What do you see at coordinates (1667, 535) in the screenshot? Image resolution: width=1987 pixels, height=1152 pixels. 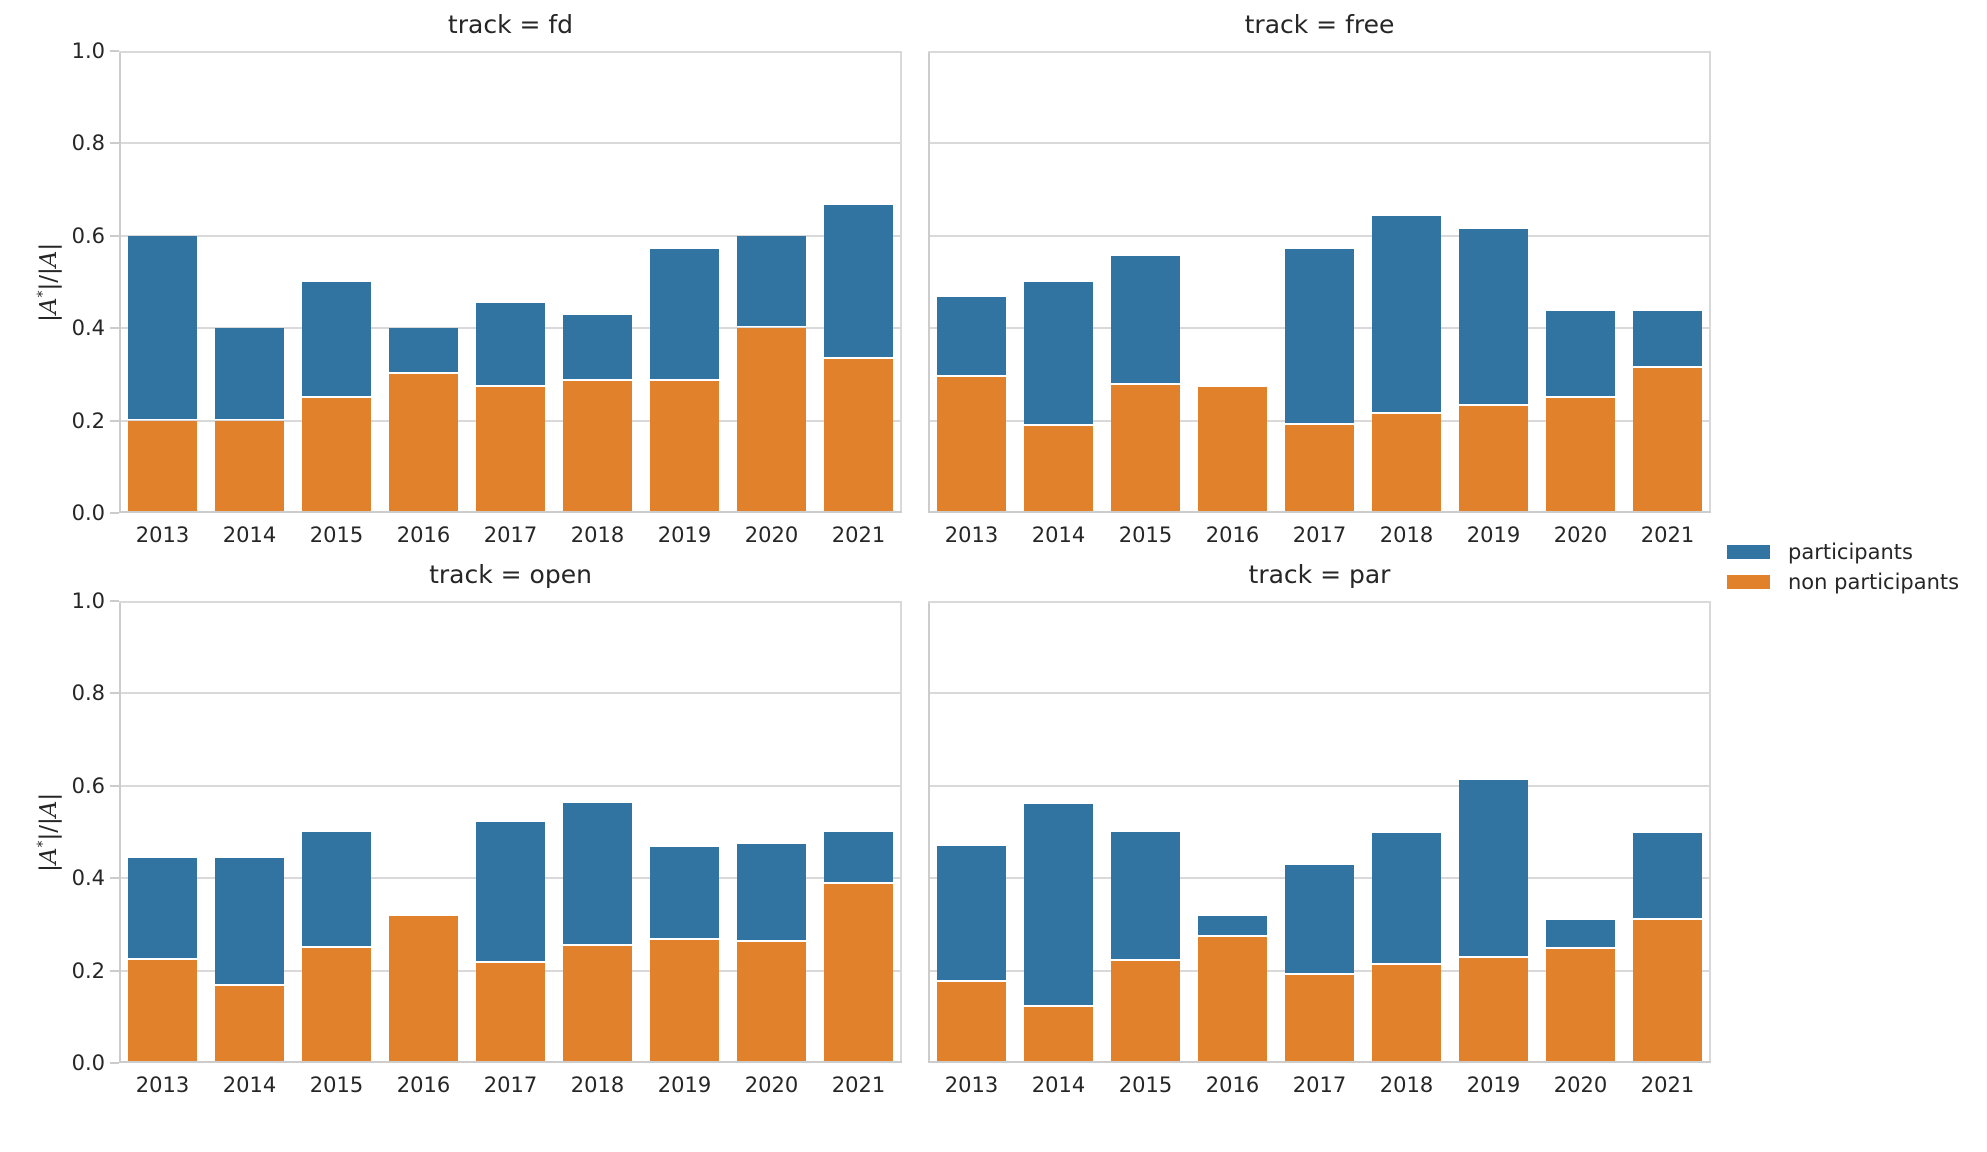 I see `x-tick-label: 2021` at bounding box center [1667, 535].